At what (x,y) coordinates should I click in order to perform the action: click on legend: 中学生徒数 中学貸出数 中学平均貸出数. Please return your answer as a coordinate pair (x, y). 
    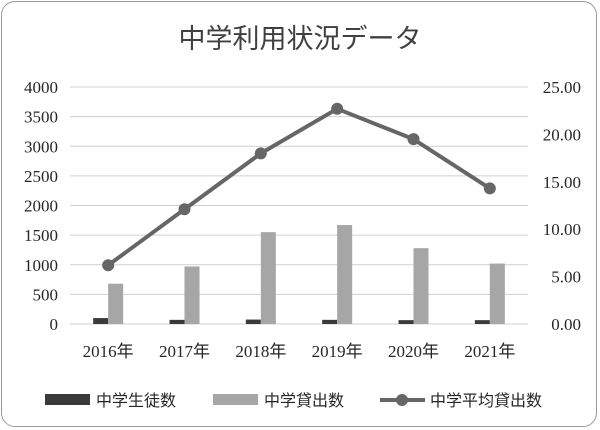
    Looking at the image, I should click on (293, 400).